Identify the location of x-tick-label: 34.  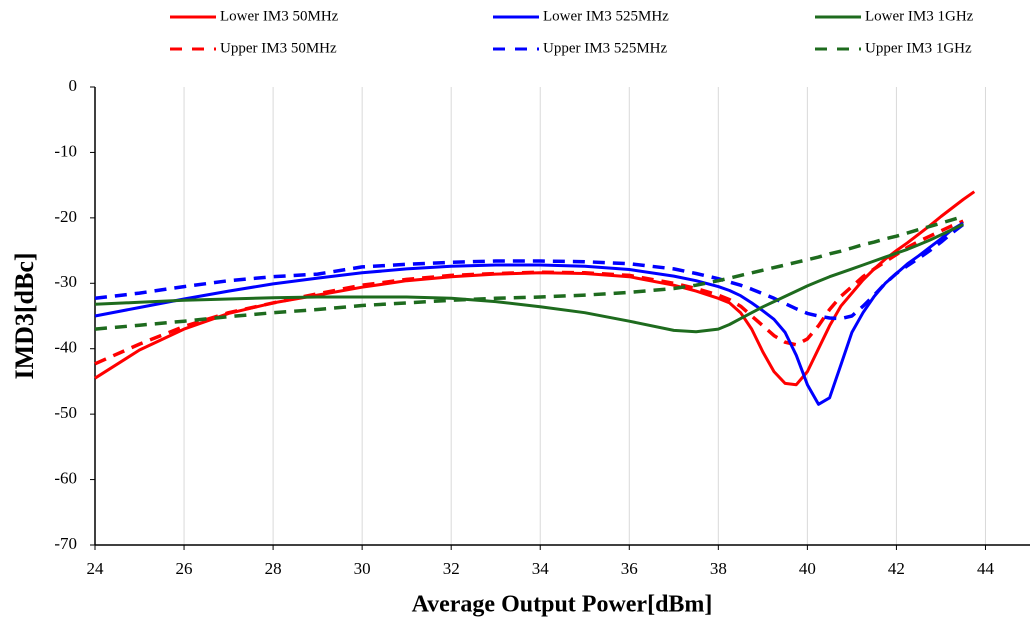
(541, 568).